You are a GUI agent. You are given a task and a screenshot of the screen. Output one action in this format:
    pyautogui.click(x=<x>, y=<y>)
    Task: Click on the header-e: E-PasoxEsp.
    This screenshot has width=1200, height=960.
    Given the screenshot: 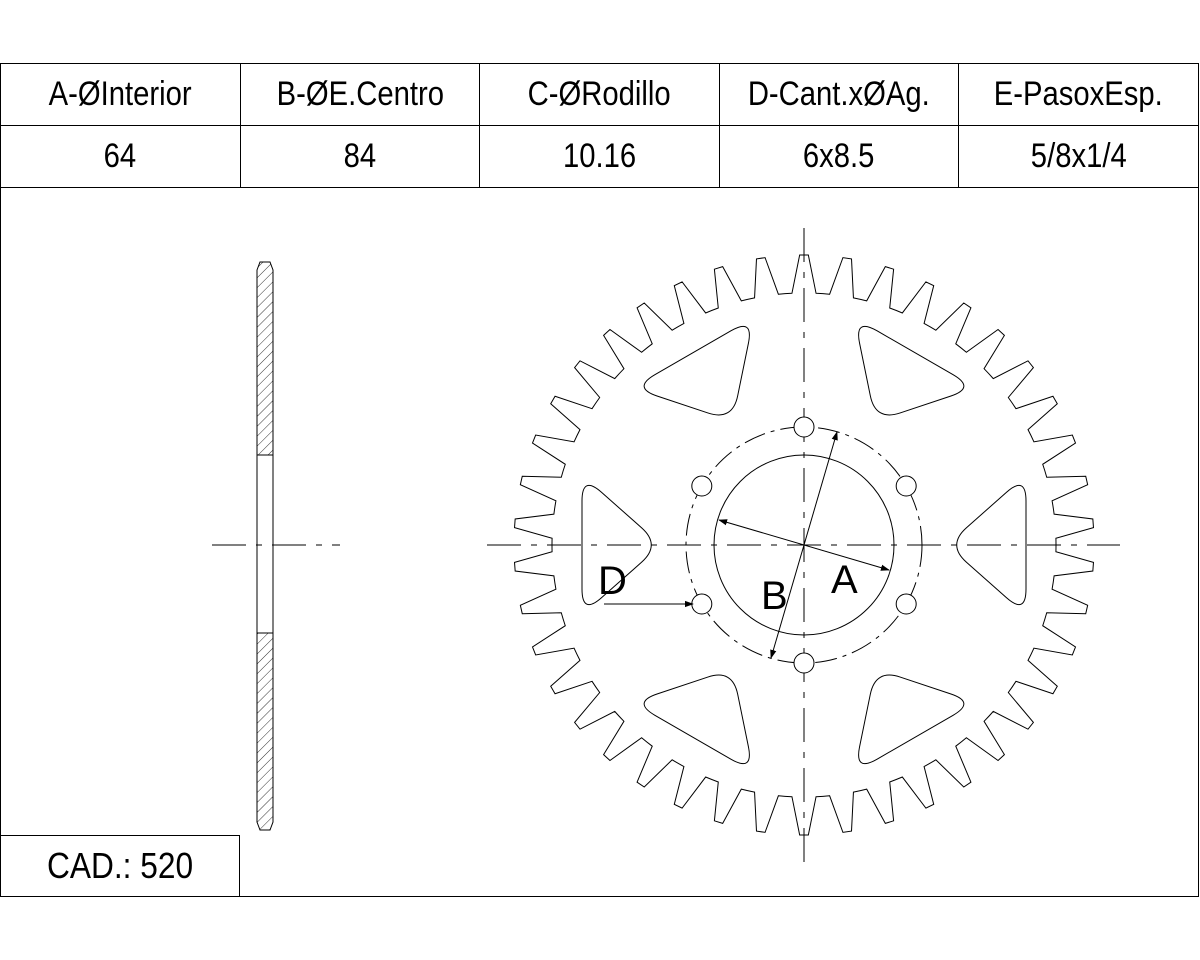 What is the action you would take?
    pyautogui.click(x=1078, y=94)
    